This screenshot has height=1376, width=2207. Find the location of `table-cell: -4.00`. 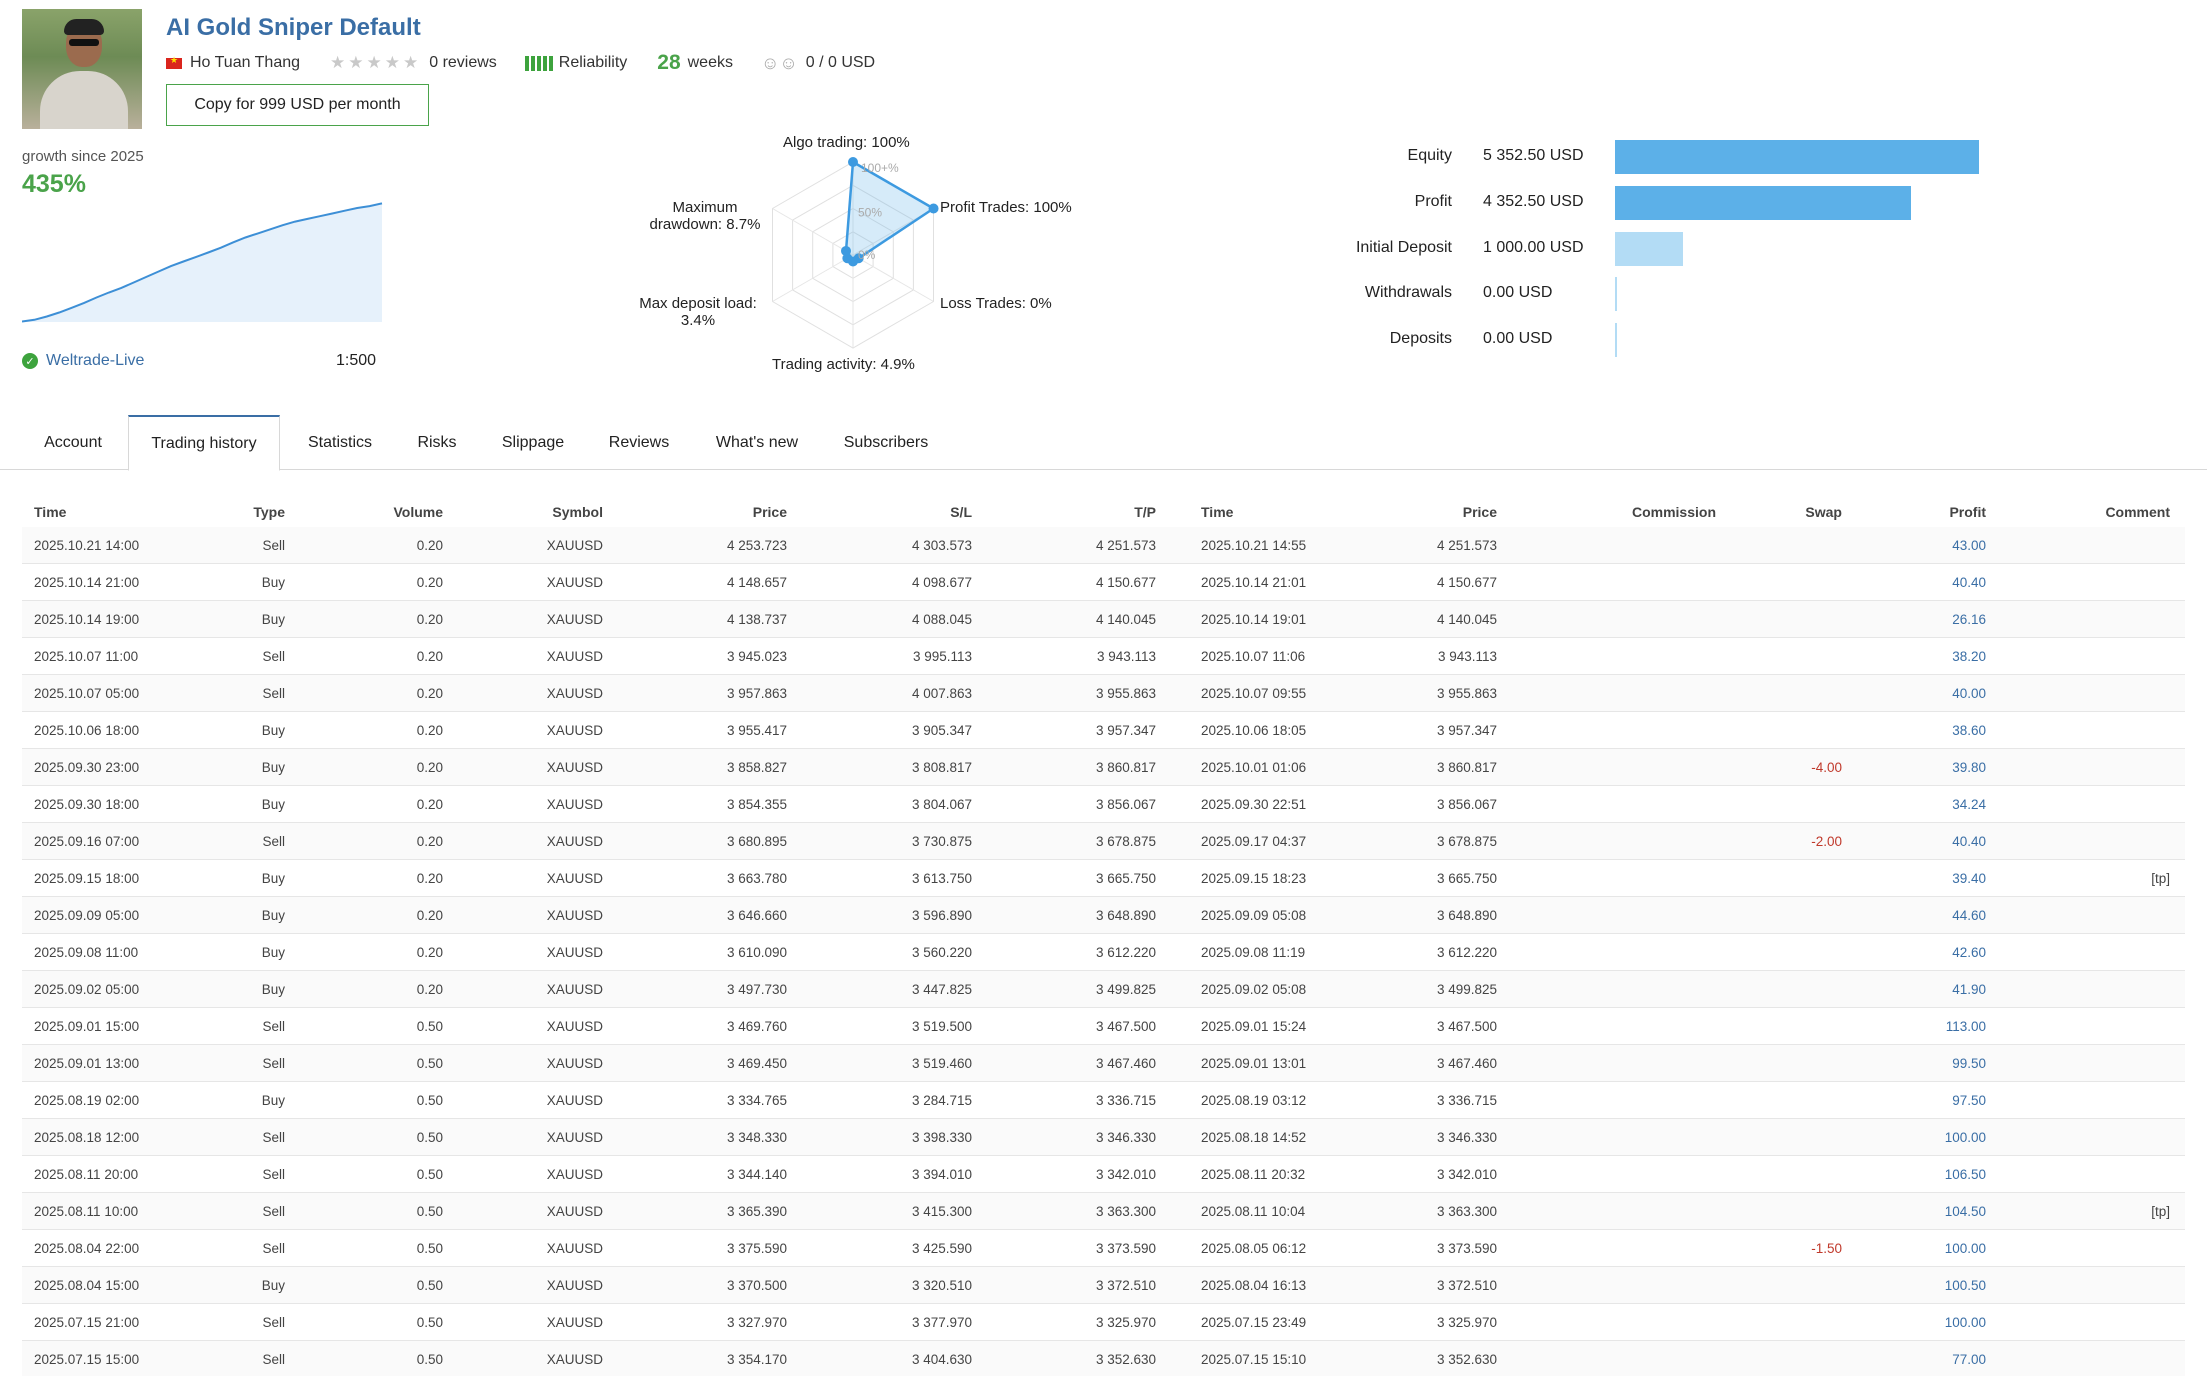

table-cell: -4.00 is located at coordinates (1826, 767).